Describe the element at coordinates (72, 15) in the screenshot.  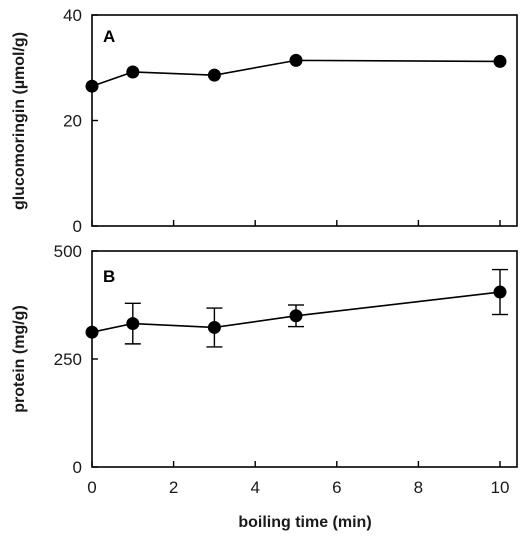
I see `panel-a-y-tick-label: 40` at that location.